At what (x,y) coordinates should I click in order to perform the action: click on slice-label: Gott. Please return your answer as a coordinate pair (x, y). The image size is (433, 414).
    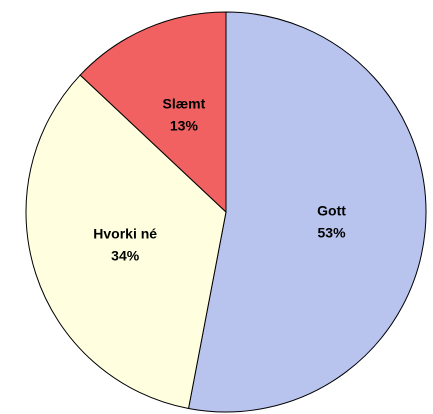
    Looking at the image, I should click on (331, 211).